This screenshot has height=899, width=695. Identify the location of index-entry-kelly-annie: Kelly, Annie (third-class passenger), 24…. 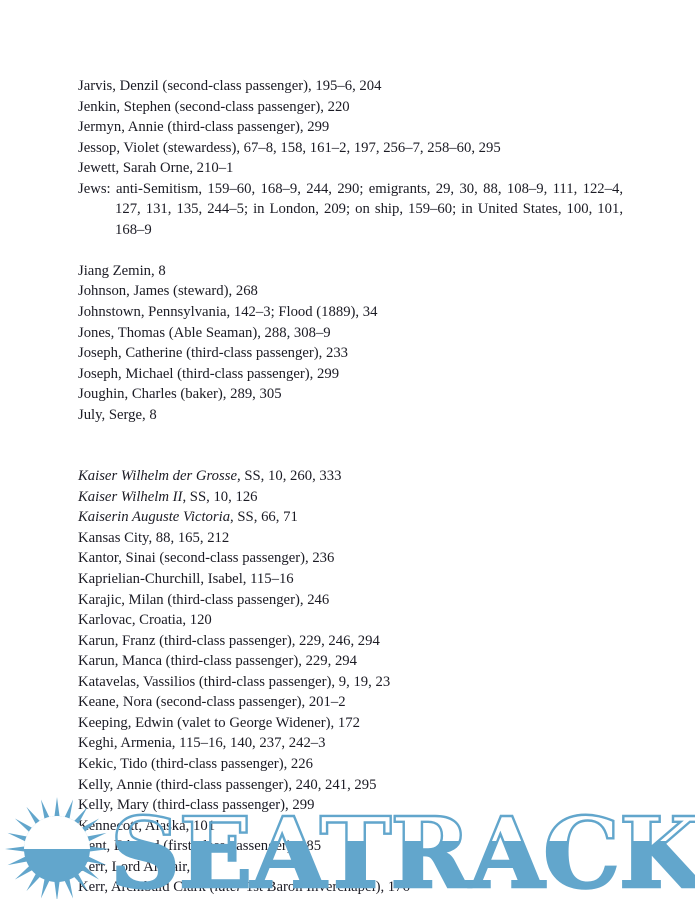
(227, 784).